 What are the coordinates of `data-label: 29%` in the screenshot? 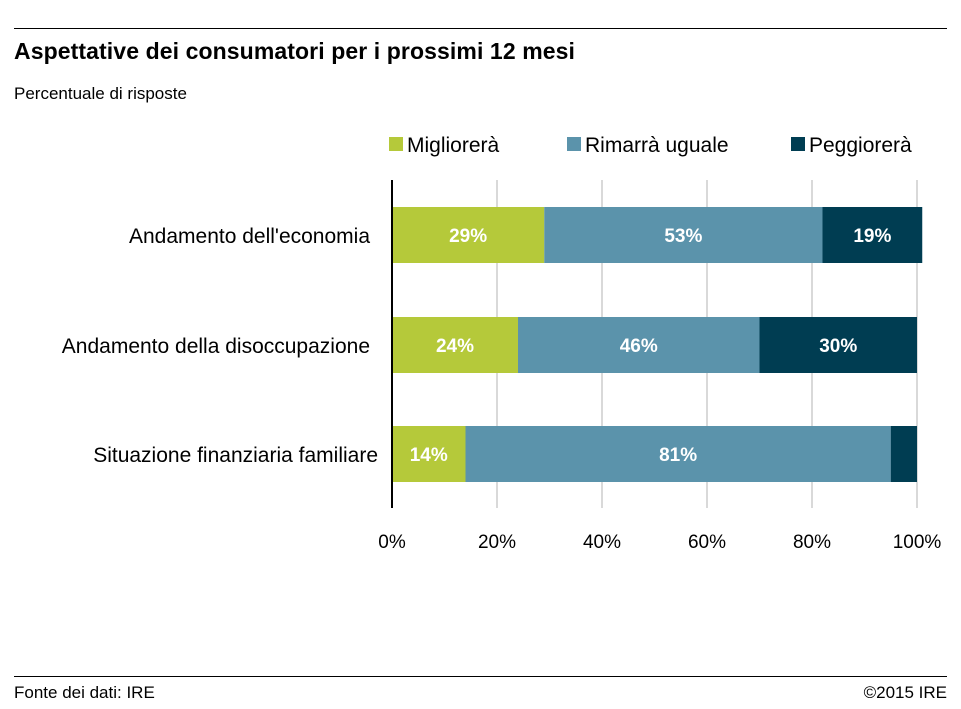 It's located at (468, 236).